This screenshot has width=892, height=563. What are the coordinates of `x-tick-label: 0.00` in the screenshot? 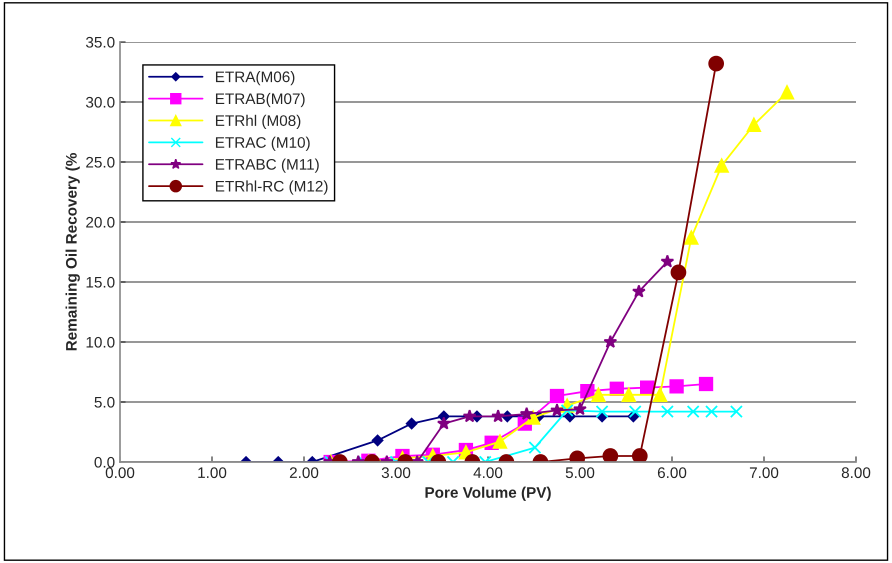 It's located at (120, 472).